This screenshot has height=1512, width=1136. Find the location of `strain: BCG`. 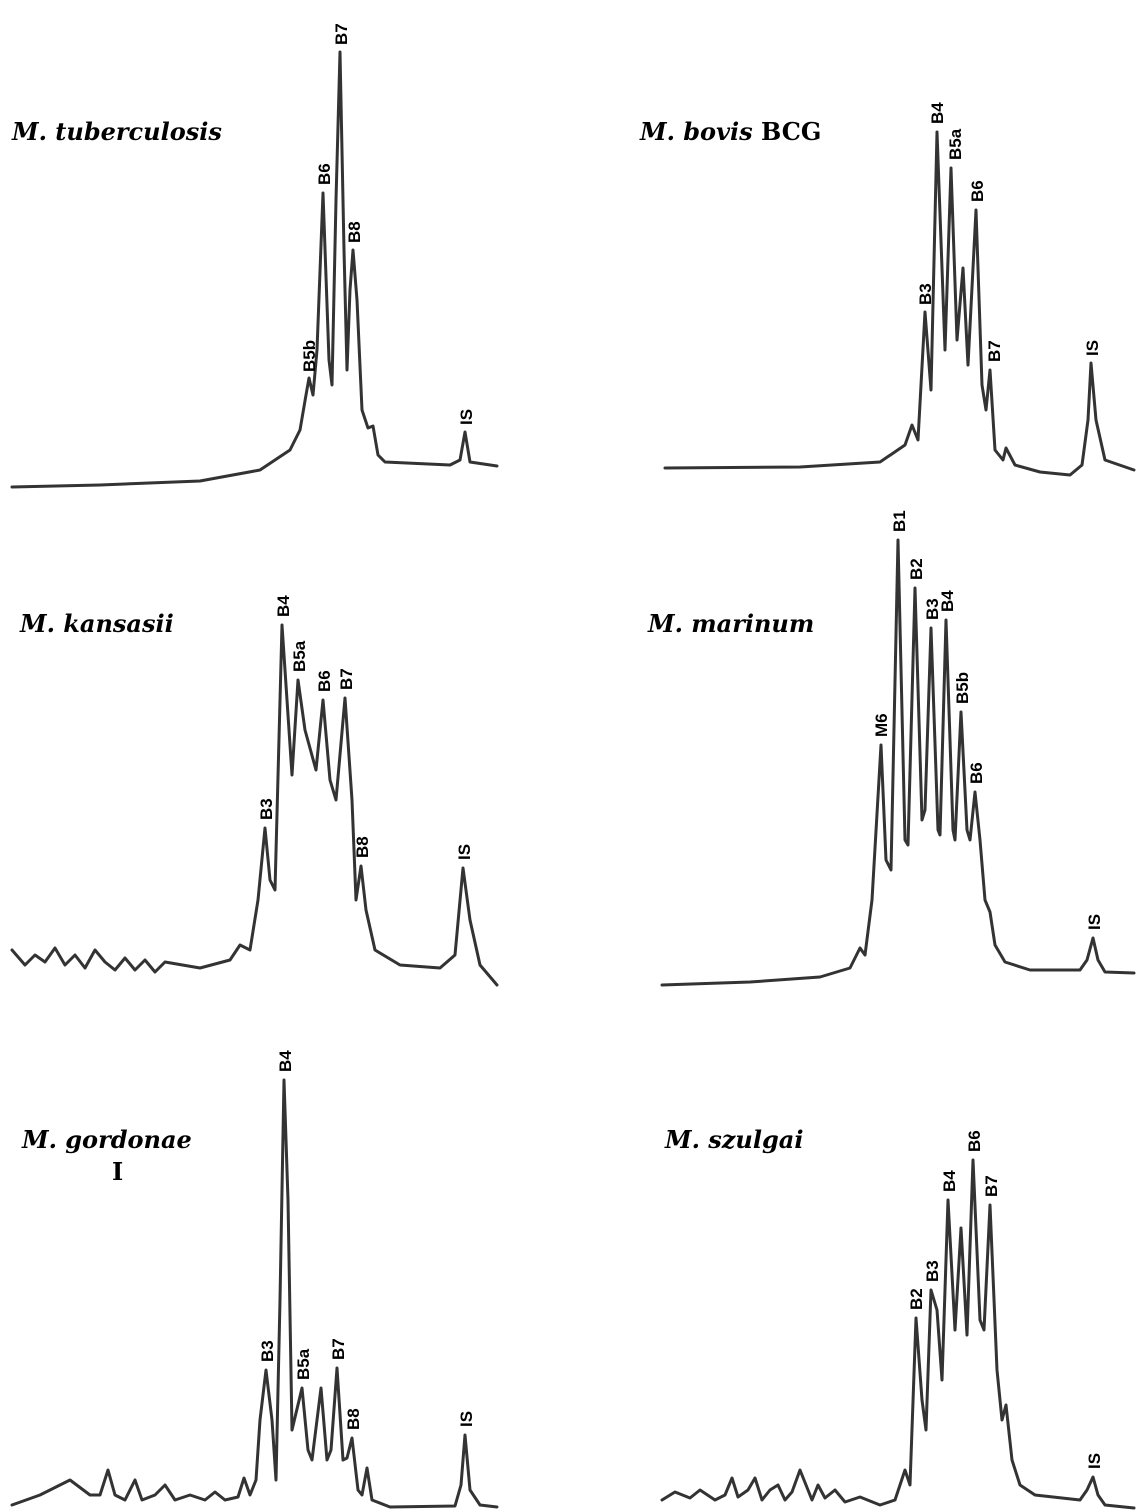

strain: BCG is located at coordinates (791, 131).